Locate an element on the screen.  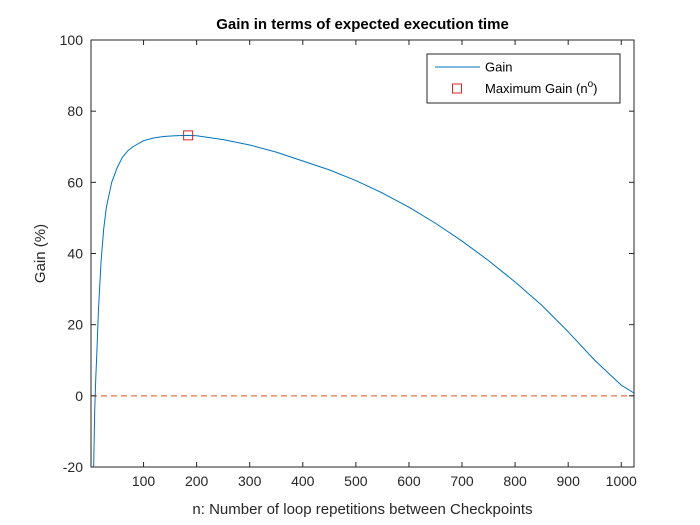
x-tick-label: 700 is located at coordinates (462, 481).